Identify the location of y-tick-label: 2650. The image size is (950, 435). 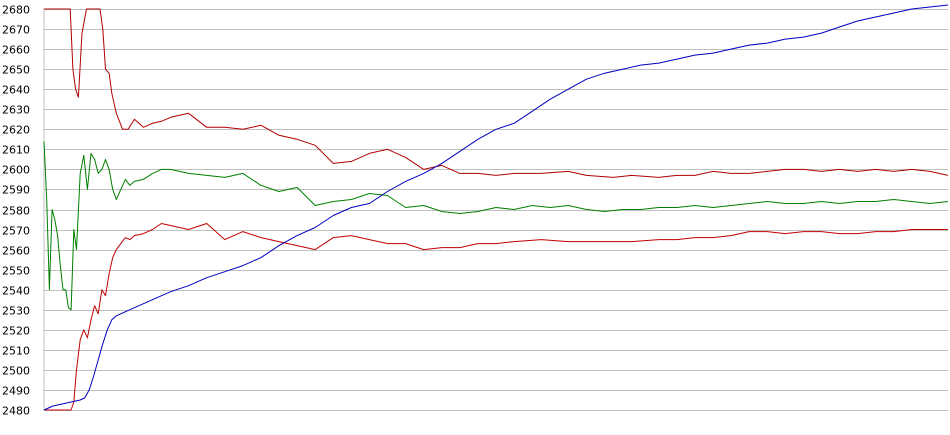
(16, 70).